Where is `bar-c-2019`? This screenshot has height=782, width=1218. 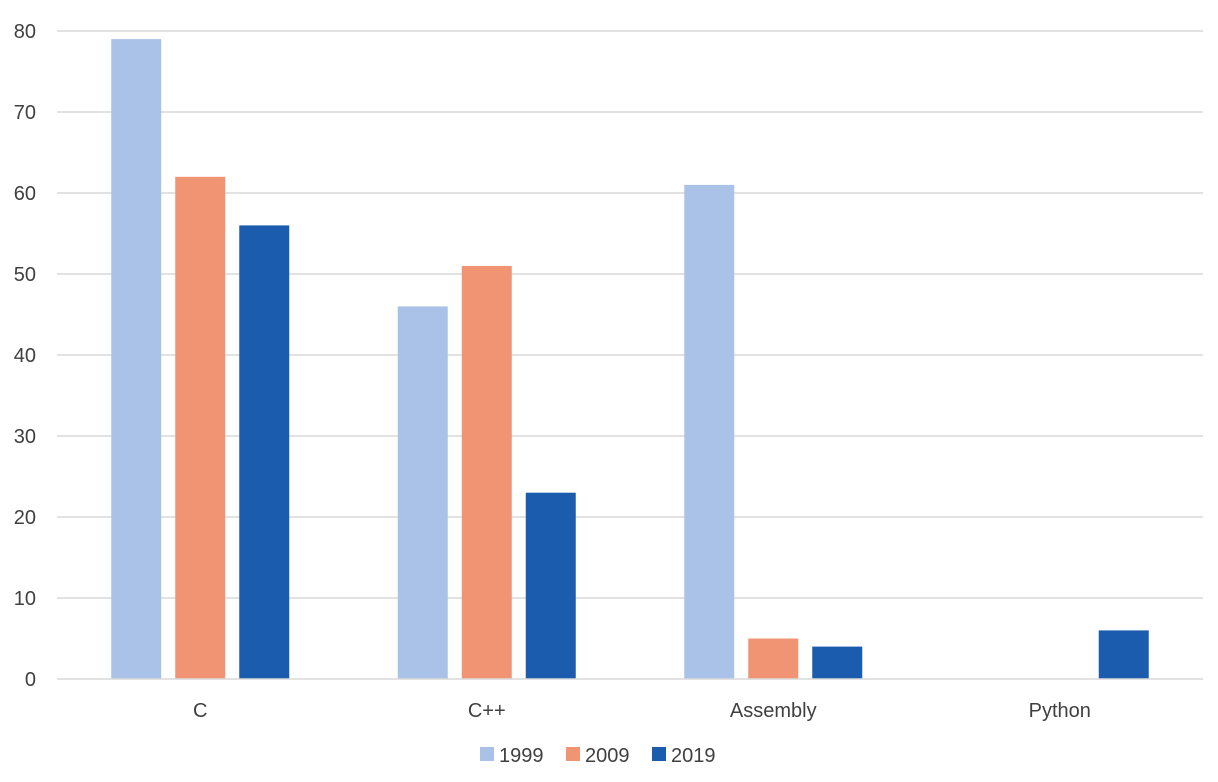
bar-c-2019 is located at coordinates (264, 452).